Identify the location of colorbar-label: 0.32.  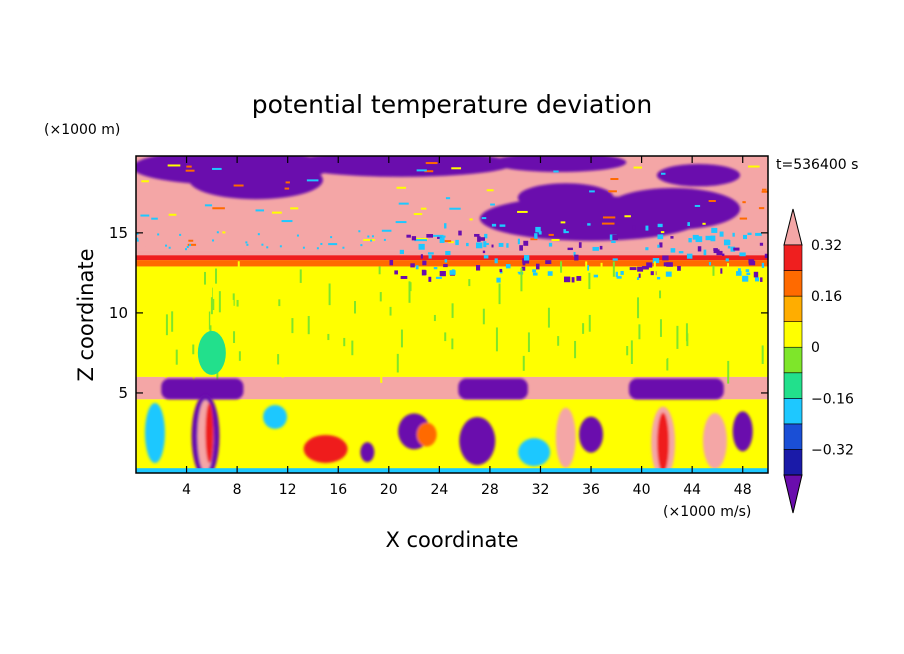
(826, 246).